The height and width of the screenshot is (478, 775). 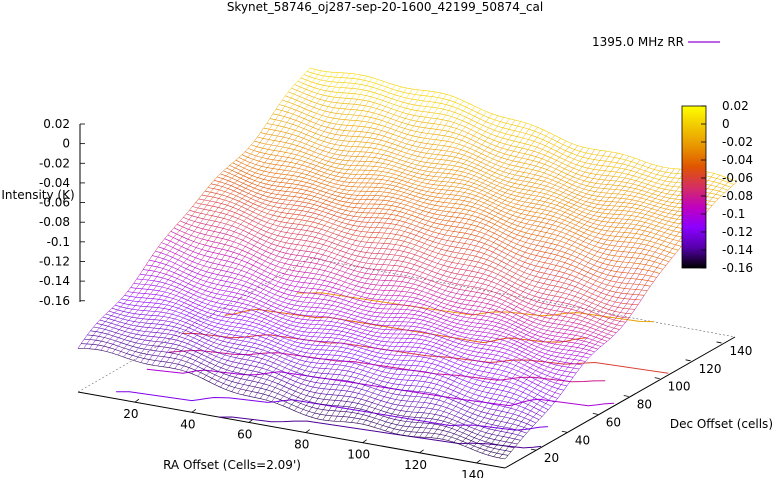 I want to click on y-tick-mark, so click(x=564, y=431).